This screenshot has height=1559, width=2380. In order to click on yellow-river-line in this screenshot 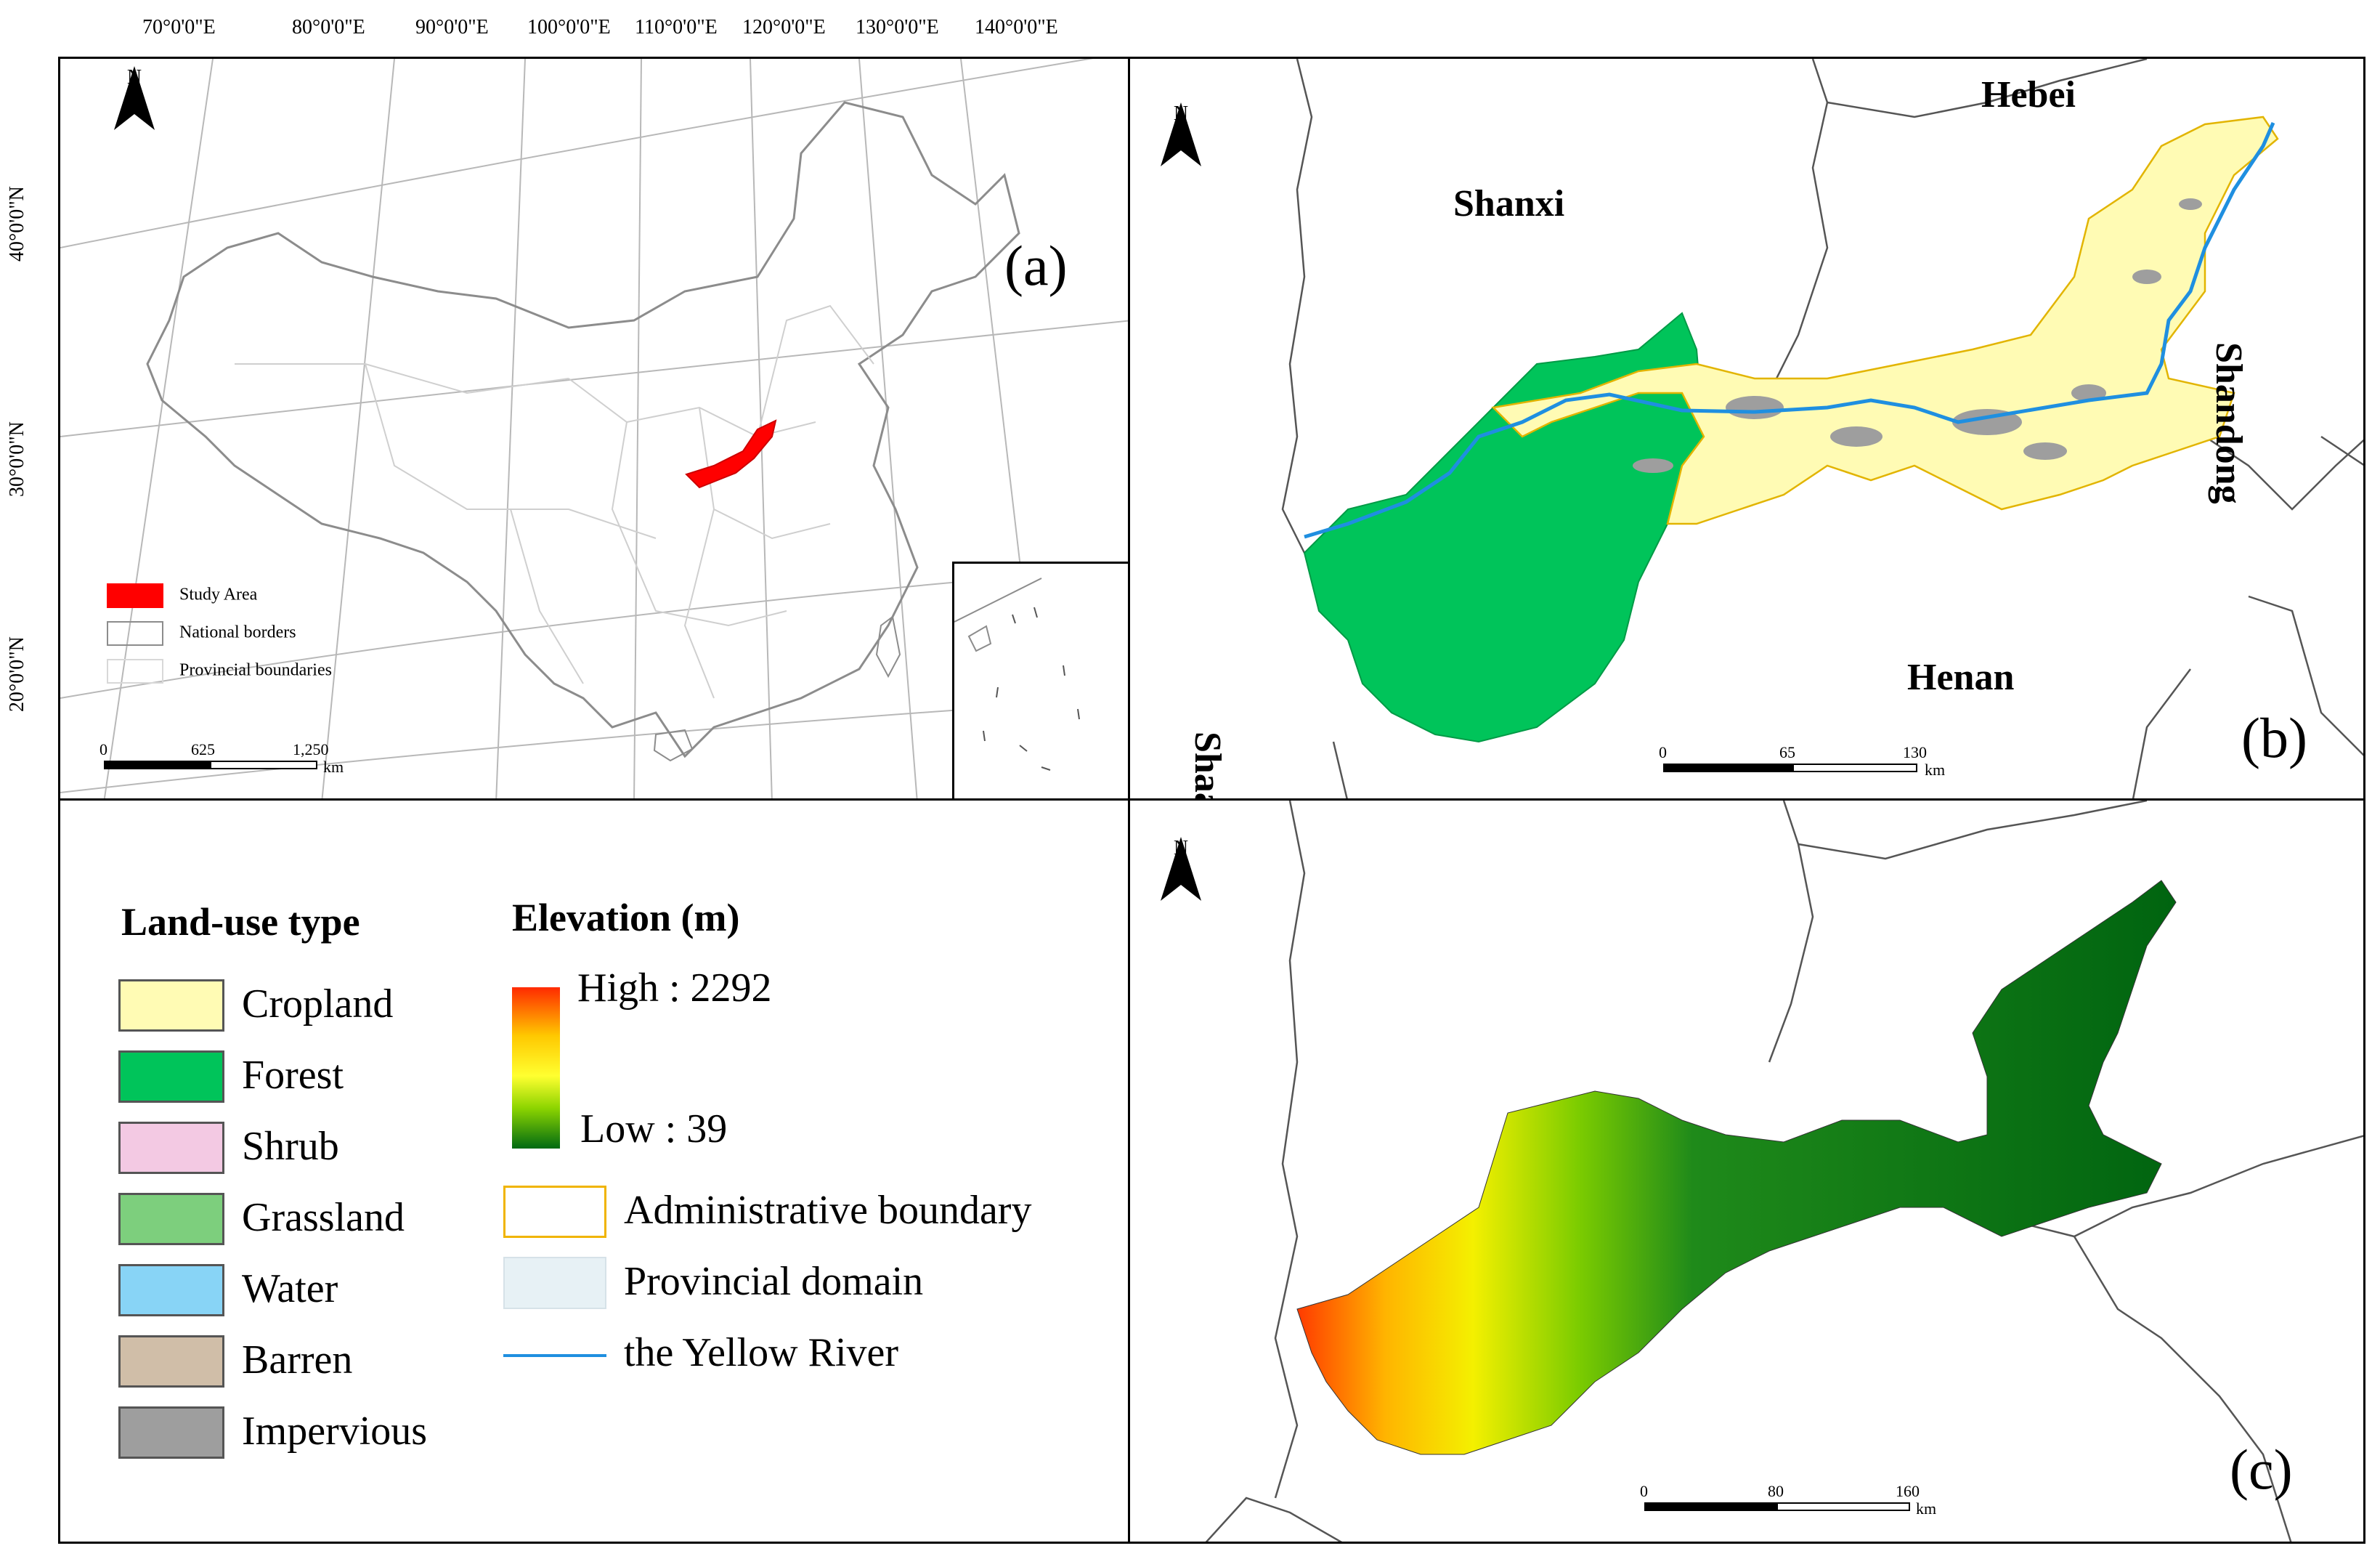, I will do `click(1789, 330)`.